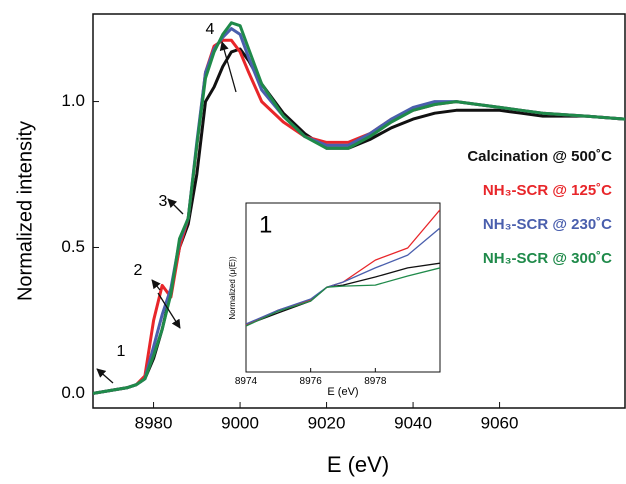  Describe the element at coordinates (327, 423) in the screenshot. I see `x-tick-label: 9020` at that location.